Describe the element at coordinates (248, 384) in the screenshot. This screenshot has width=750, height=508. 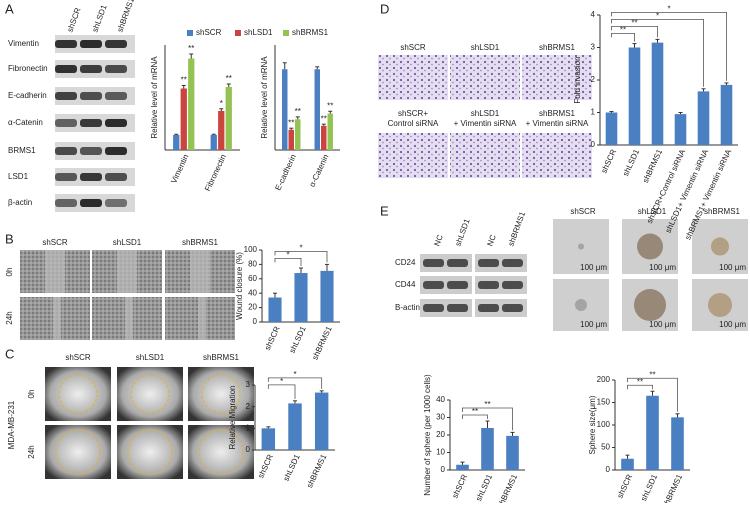
I see `y-tick-label: 3` at that location.